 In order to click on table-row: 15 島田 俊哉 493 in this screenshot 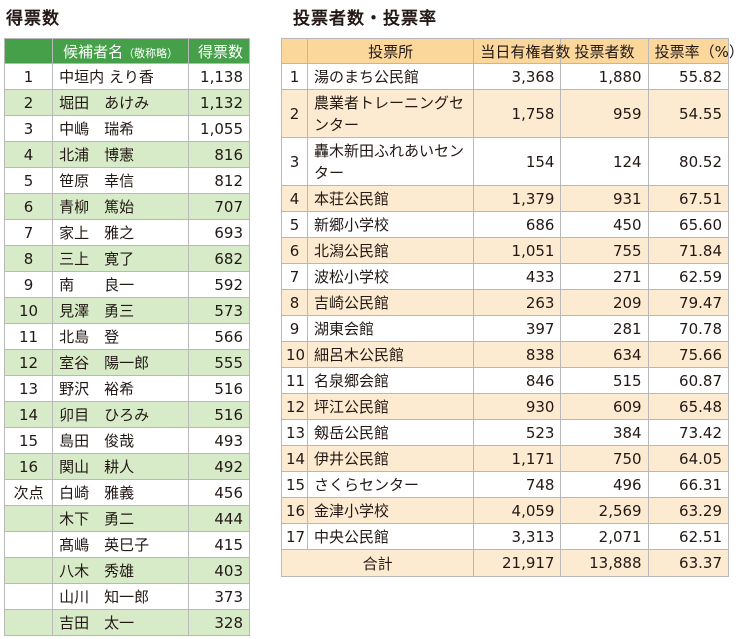, I will do `click(126, 440)`.